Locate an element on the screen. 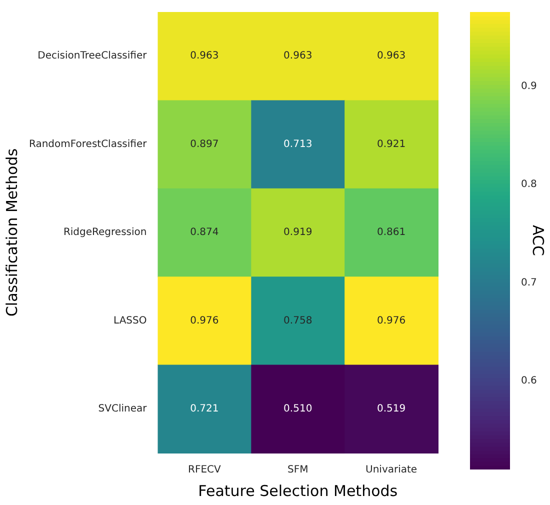 The height and width of the screenshot is (505, 550). color-bar-label: 0.8 is located at coordinates (529, 184).